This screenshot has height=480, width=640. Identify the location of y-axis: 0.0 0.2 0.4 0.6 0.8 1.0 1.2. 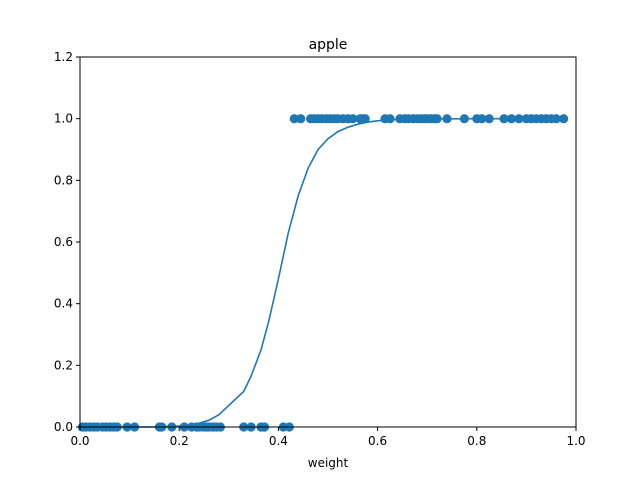
(67, 242).